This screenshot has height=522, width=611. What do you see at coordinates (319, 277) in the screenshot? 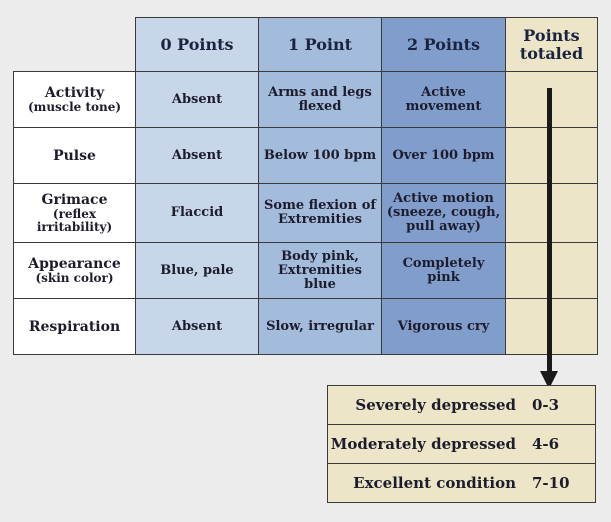
I see `cell-line: Extremities blue` at bounding box center [319, 277].